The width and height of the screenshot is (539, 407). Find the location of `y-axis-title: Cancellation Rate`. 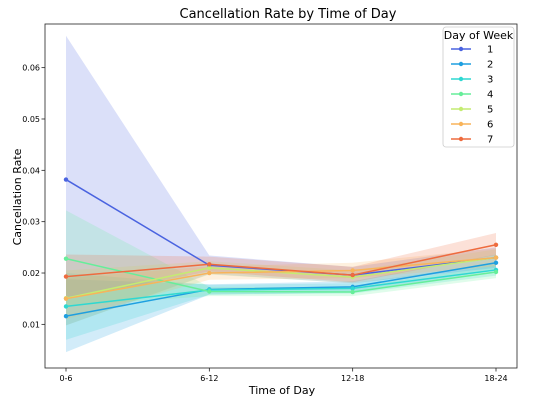

y-axis-title: Cancellation Rate is located at coordinates (17, 196).